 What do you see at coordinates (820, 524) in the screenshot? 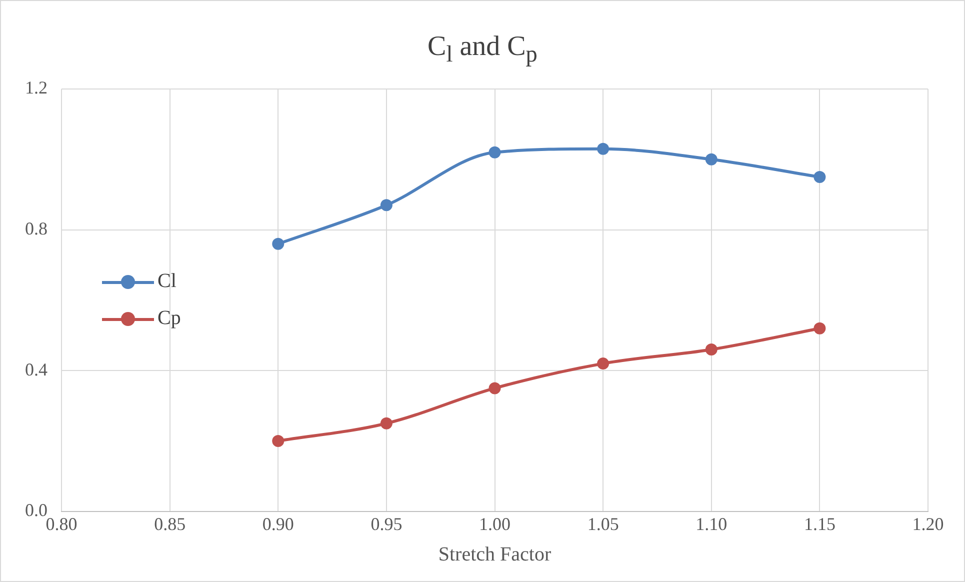
I see `x-tick-label: 1.15` at bounding box center [820, 524].